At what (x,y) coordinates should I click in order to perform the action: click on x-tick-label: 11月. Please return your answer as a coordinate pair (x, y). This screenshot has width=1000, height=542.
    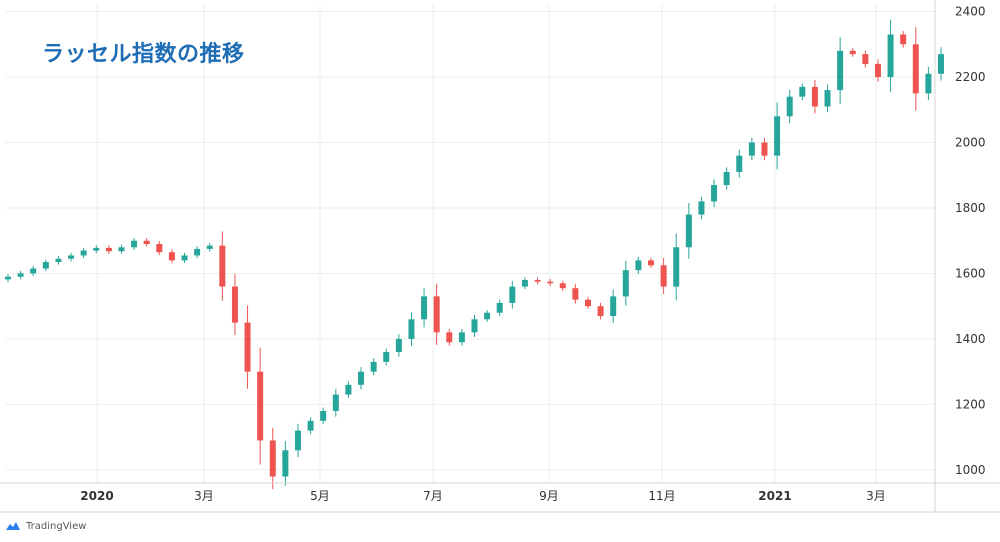
    Looking at the image, I should click on (661, 496).